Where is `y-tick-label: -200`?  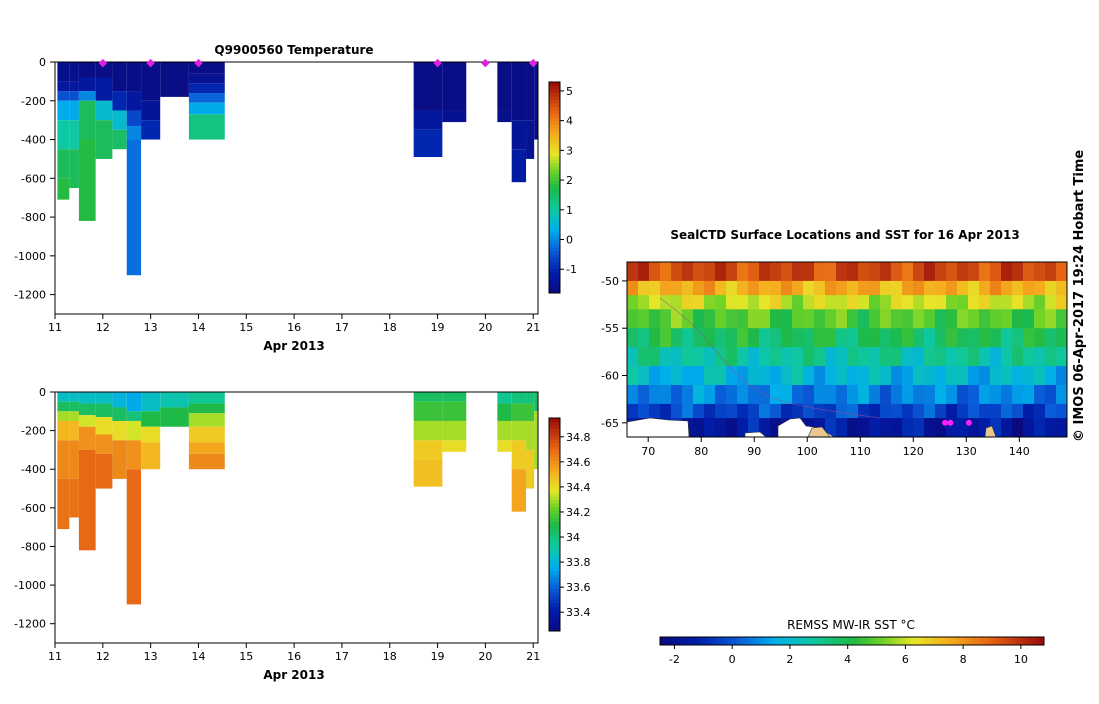
y-tick-label: -200 is located at coordinates (33, 431).